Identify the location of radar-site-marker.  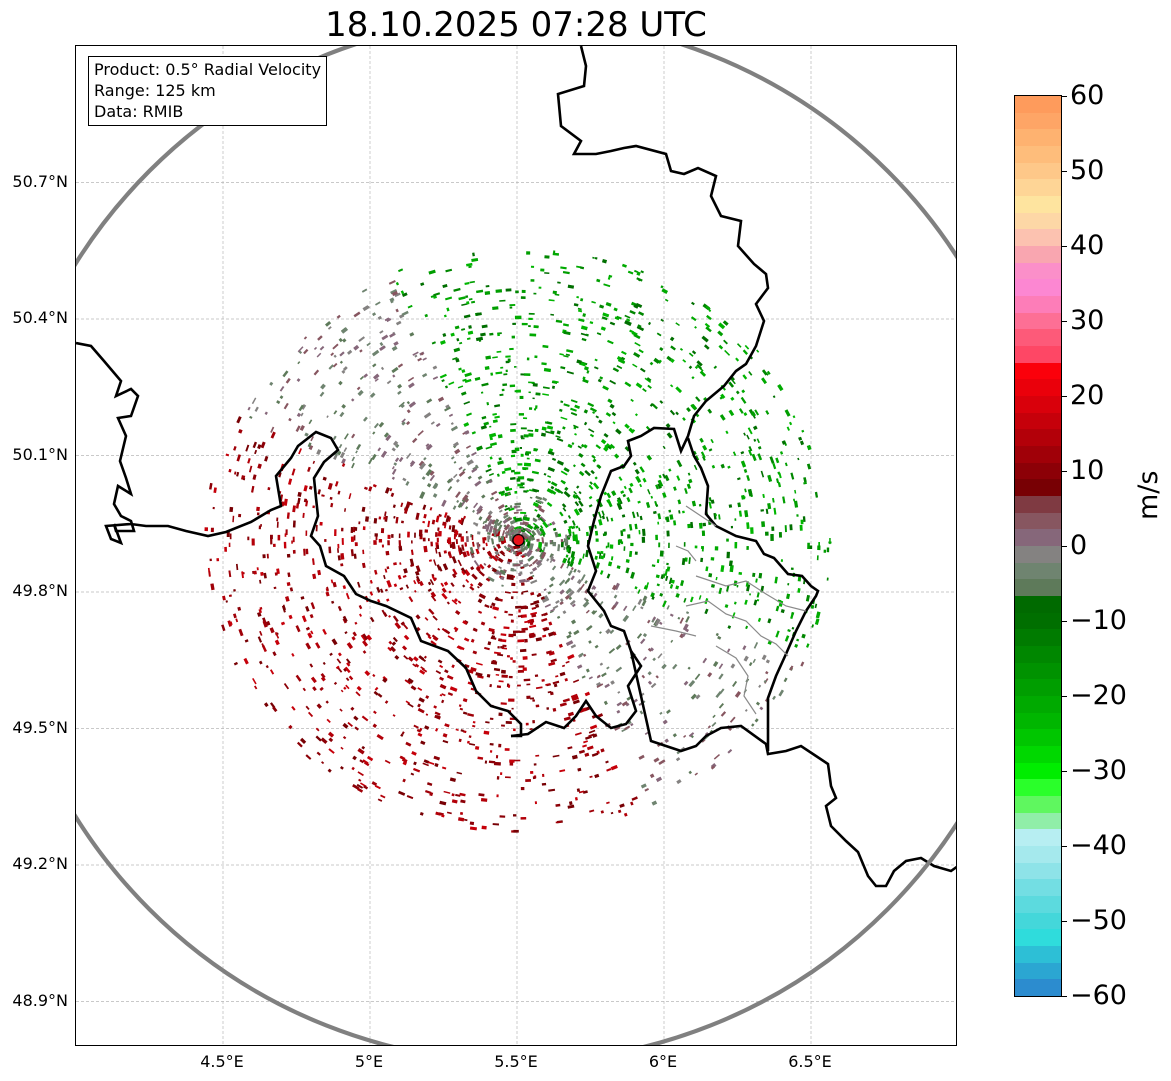
(518, 540).